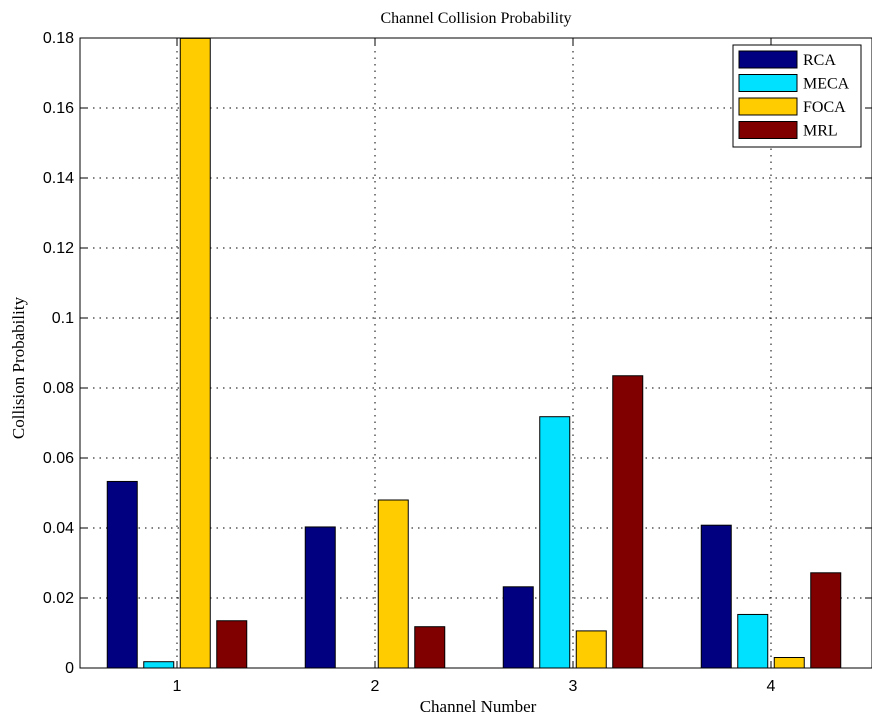 This screenshot has height=720, width=872. What do you see at coordinates (375, 686) in the screenshot?
I see `x-tick-label: 2` at bounding box center [375, 686].